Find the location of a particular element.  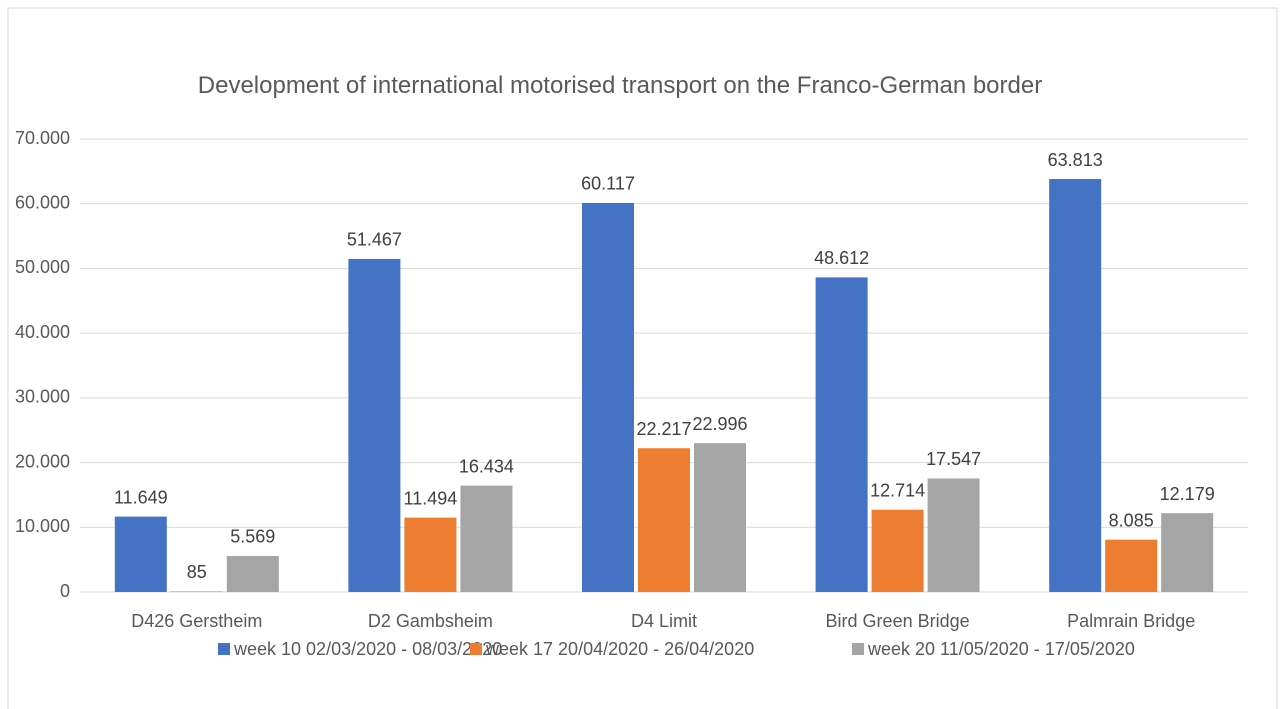

x-tick-label: D4 Limit is located at coordinates (664, 621).